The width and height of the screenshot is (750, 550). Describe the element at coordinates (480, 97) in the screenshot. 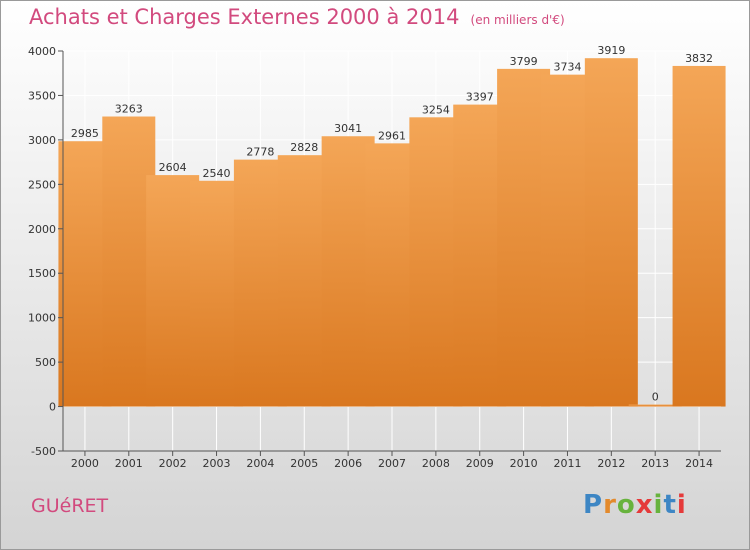

I see `bar-value-label: 3397` at that location.